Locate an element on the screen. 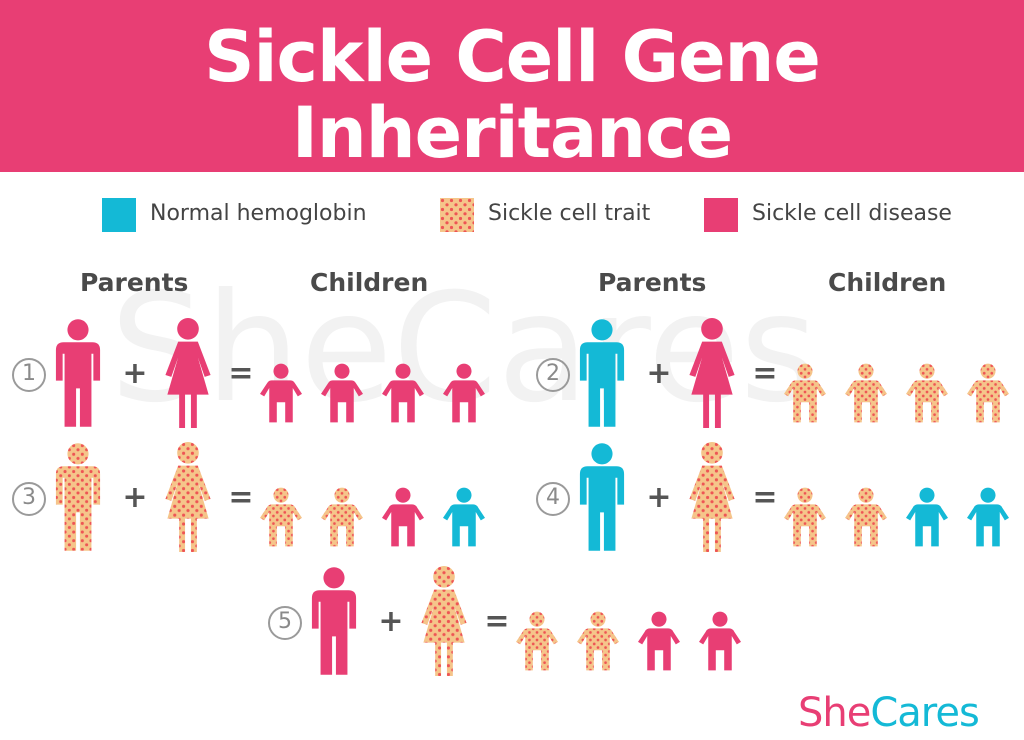 Image resolution: width=1024 pixels, height=740 pixels. scenario-1-equals-sign: = is located at coordinates (241, 373).